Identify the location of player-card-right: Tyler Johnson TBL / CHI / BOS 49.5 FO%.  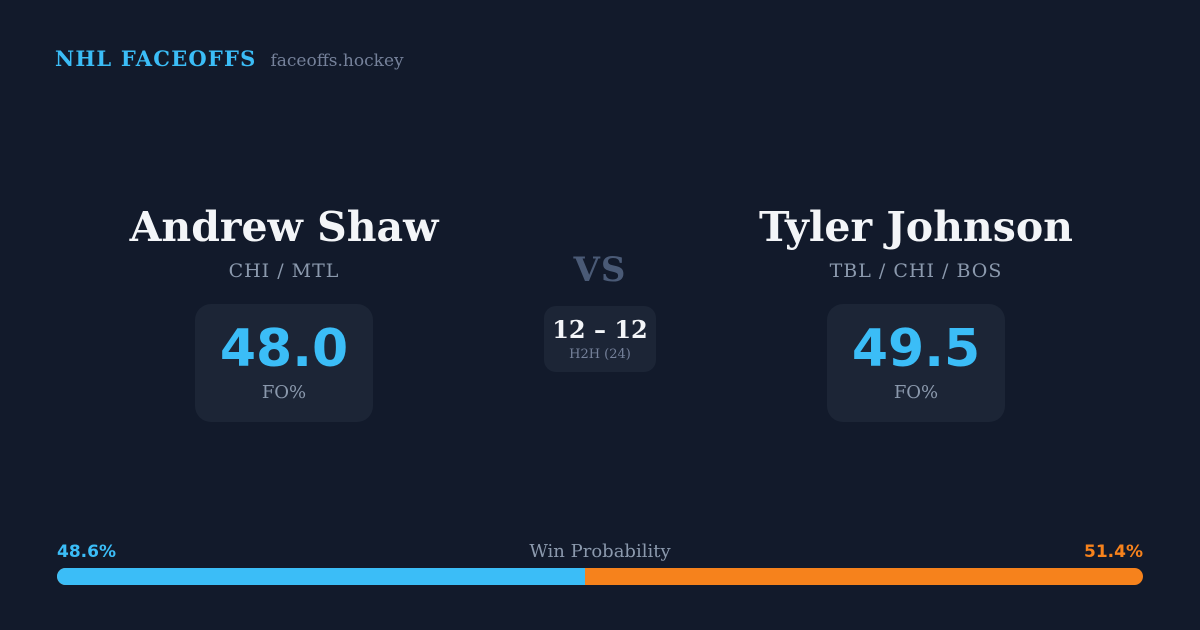
(916, 314).